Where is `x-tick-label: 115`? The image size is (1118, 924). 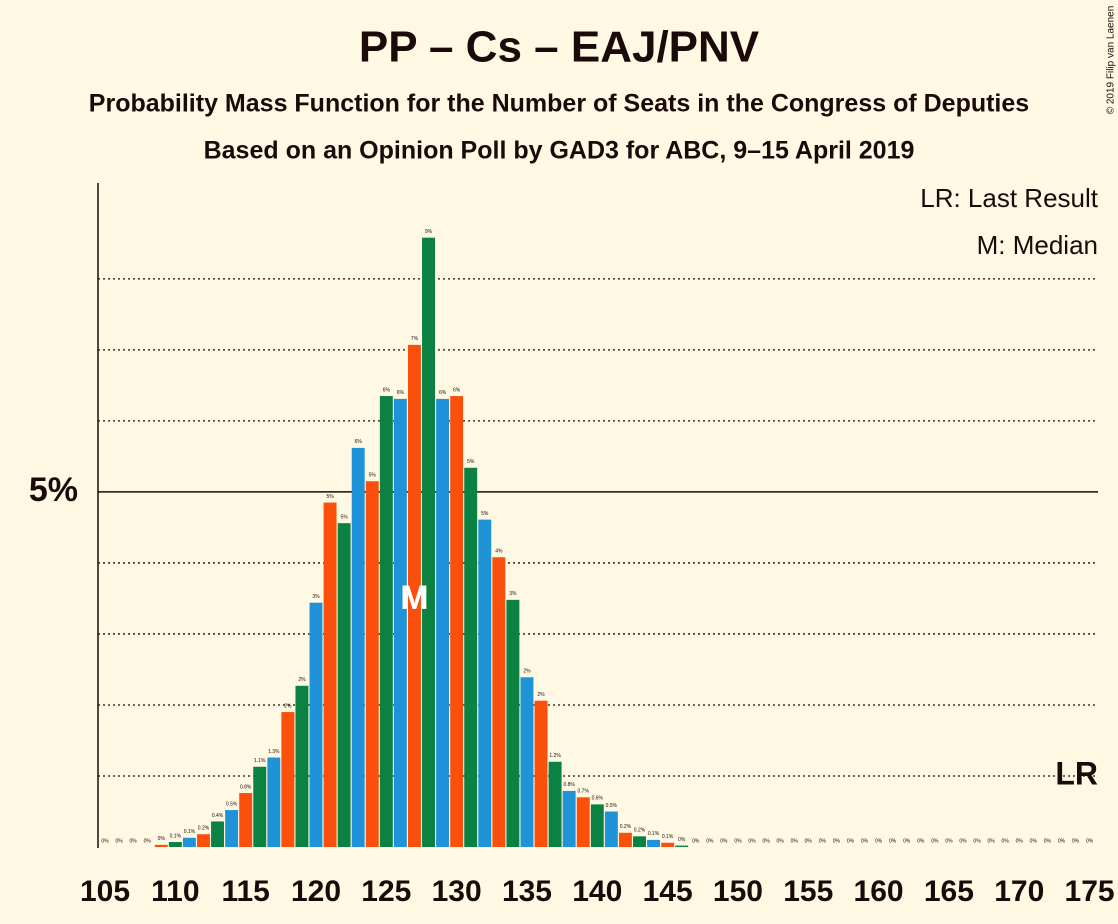
x-tick-label: 115 is located at coordinates (245, 891).